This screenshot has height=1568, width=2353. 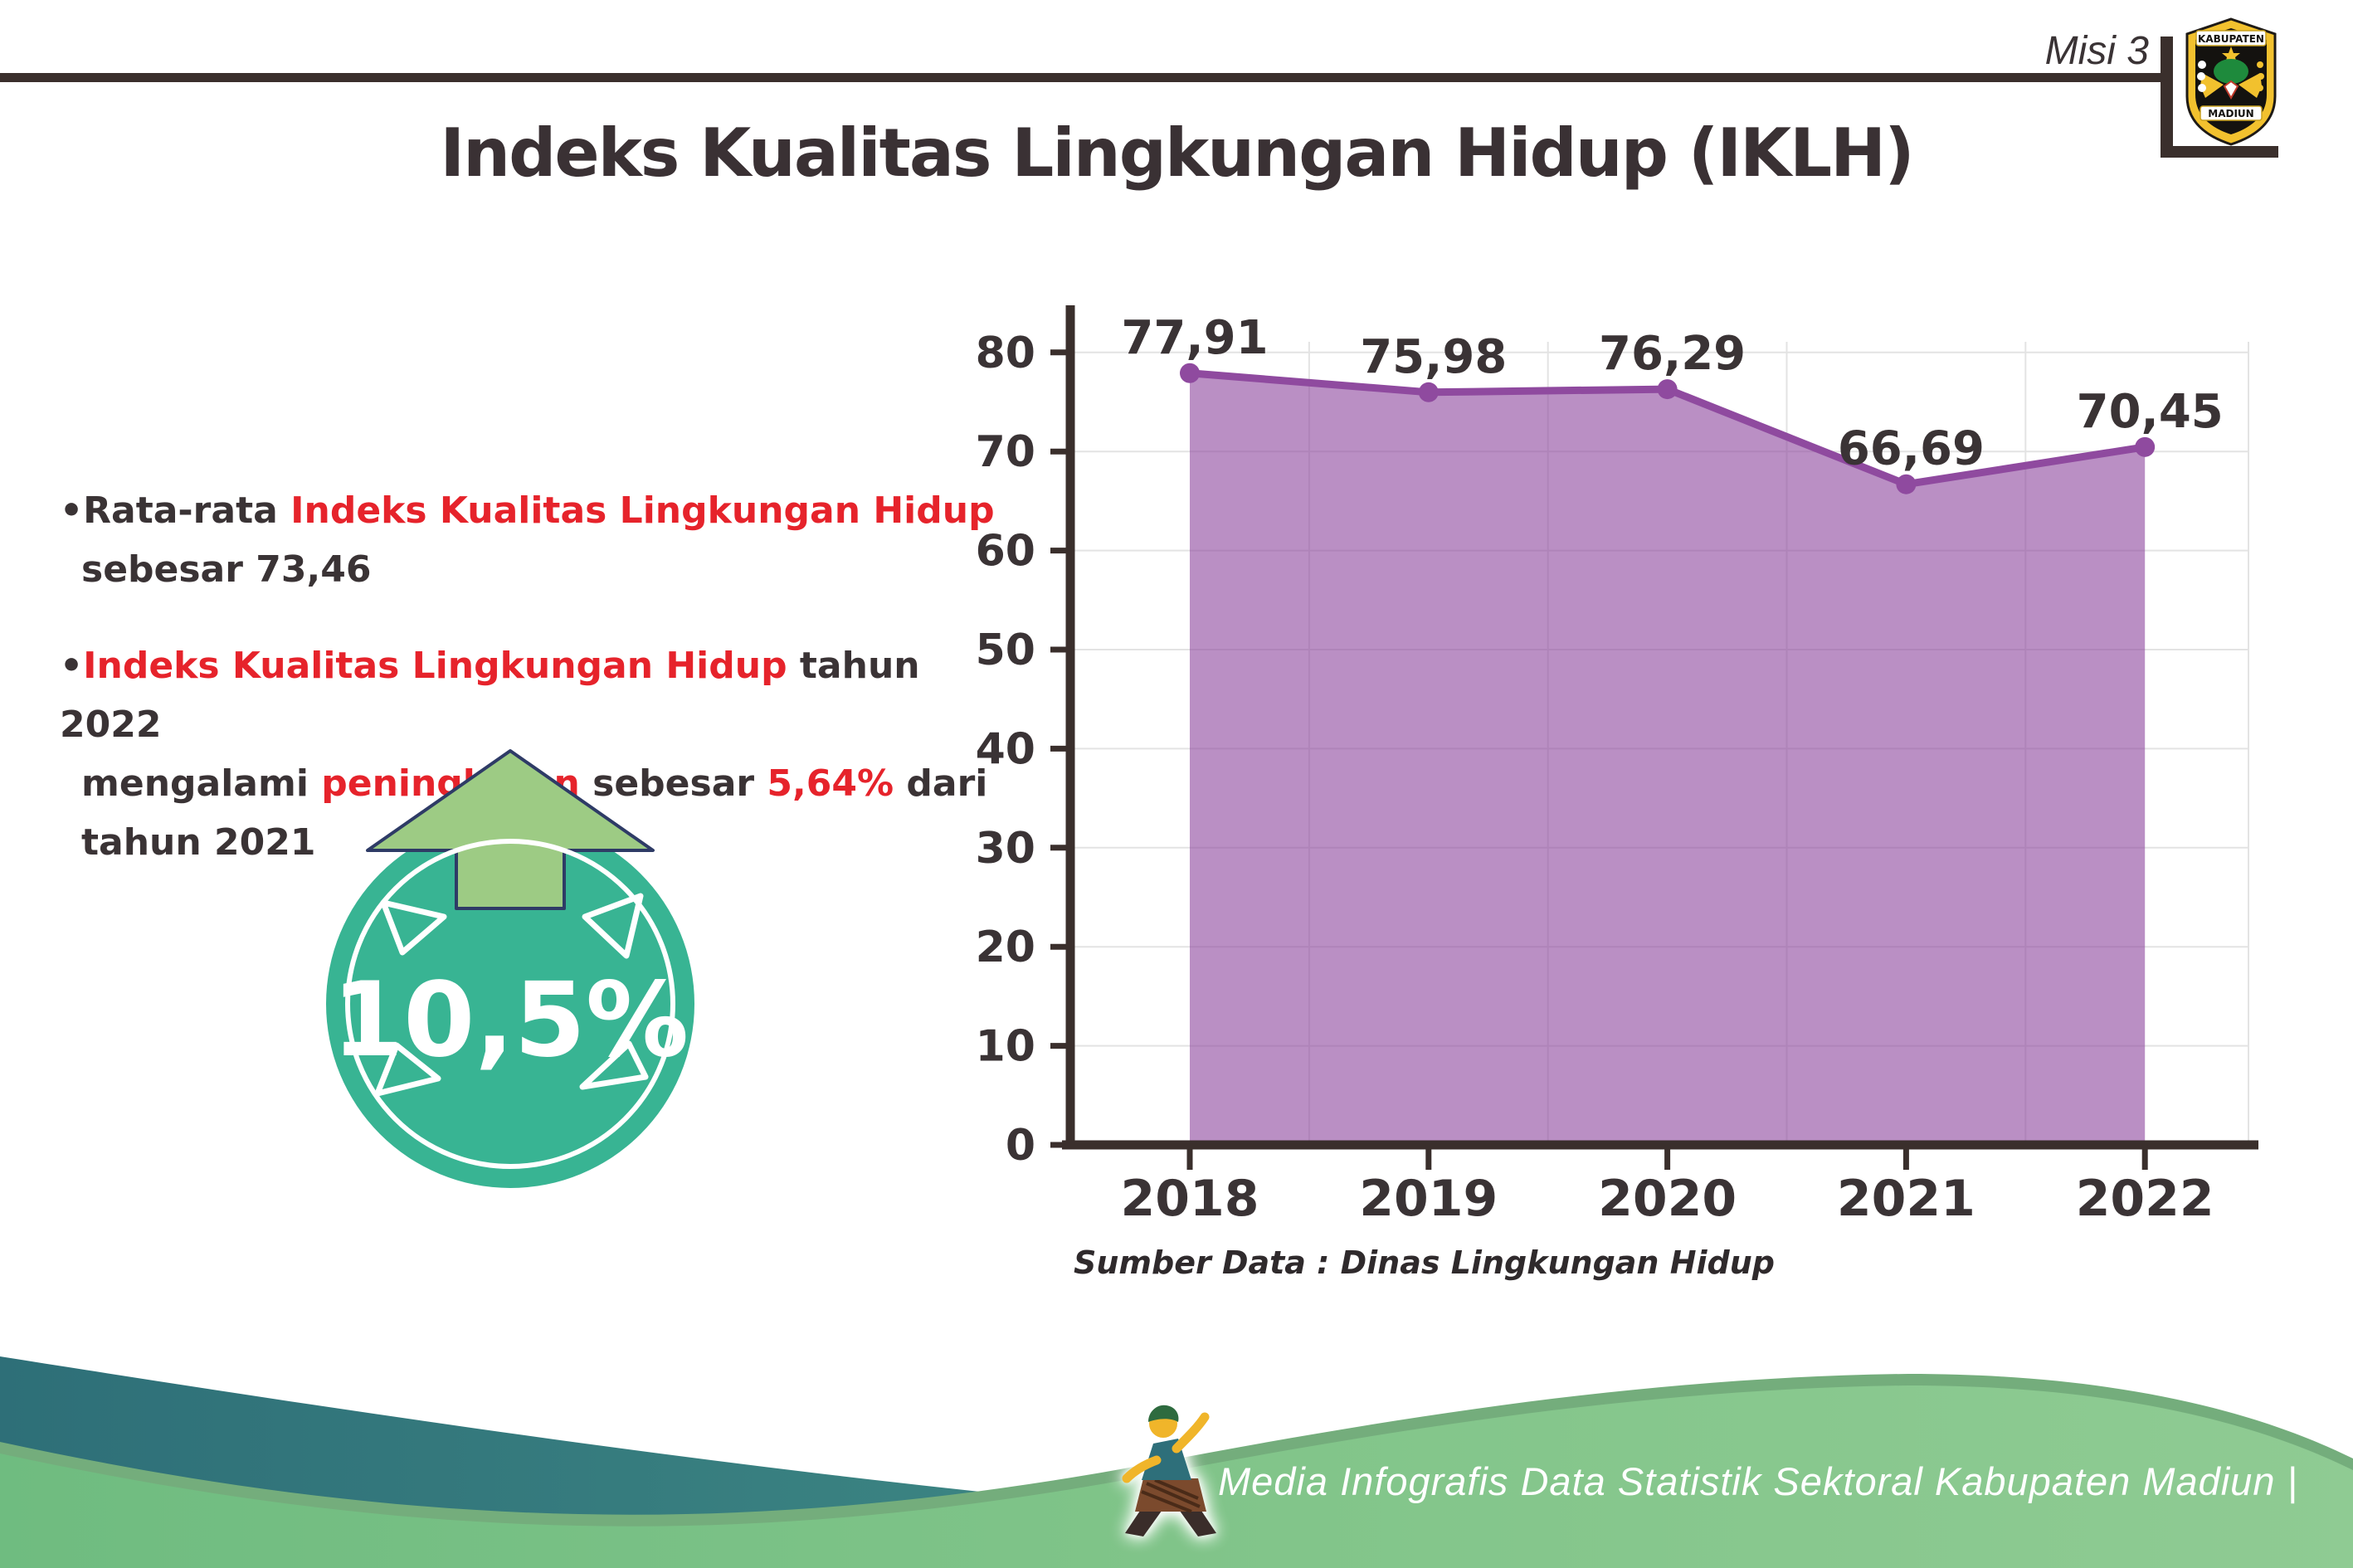 What do you see at coordinates (1171, 1495) in the screenshot?
I see `mascot-sarong-pattern` at bounding box center [1171, 1495].